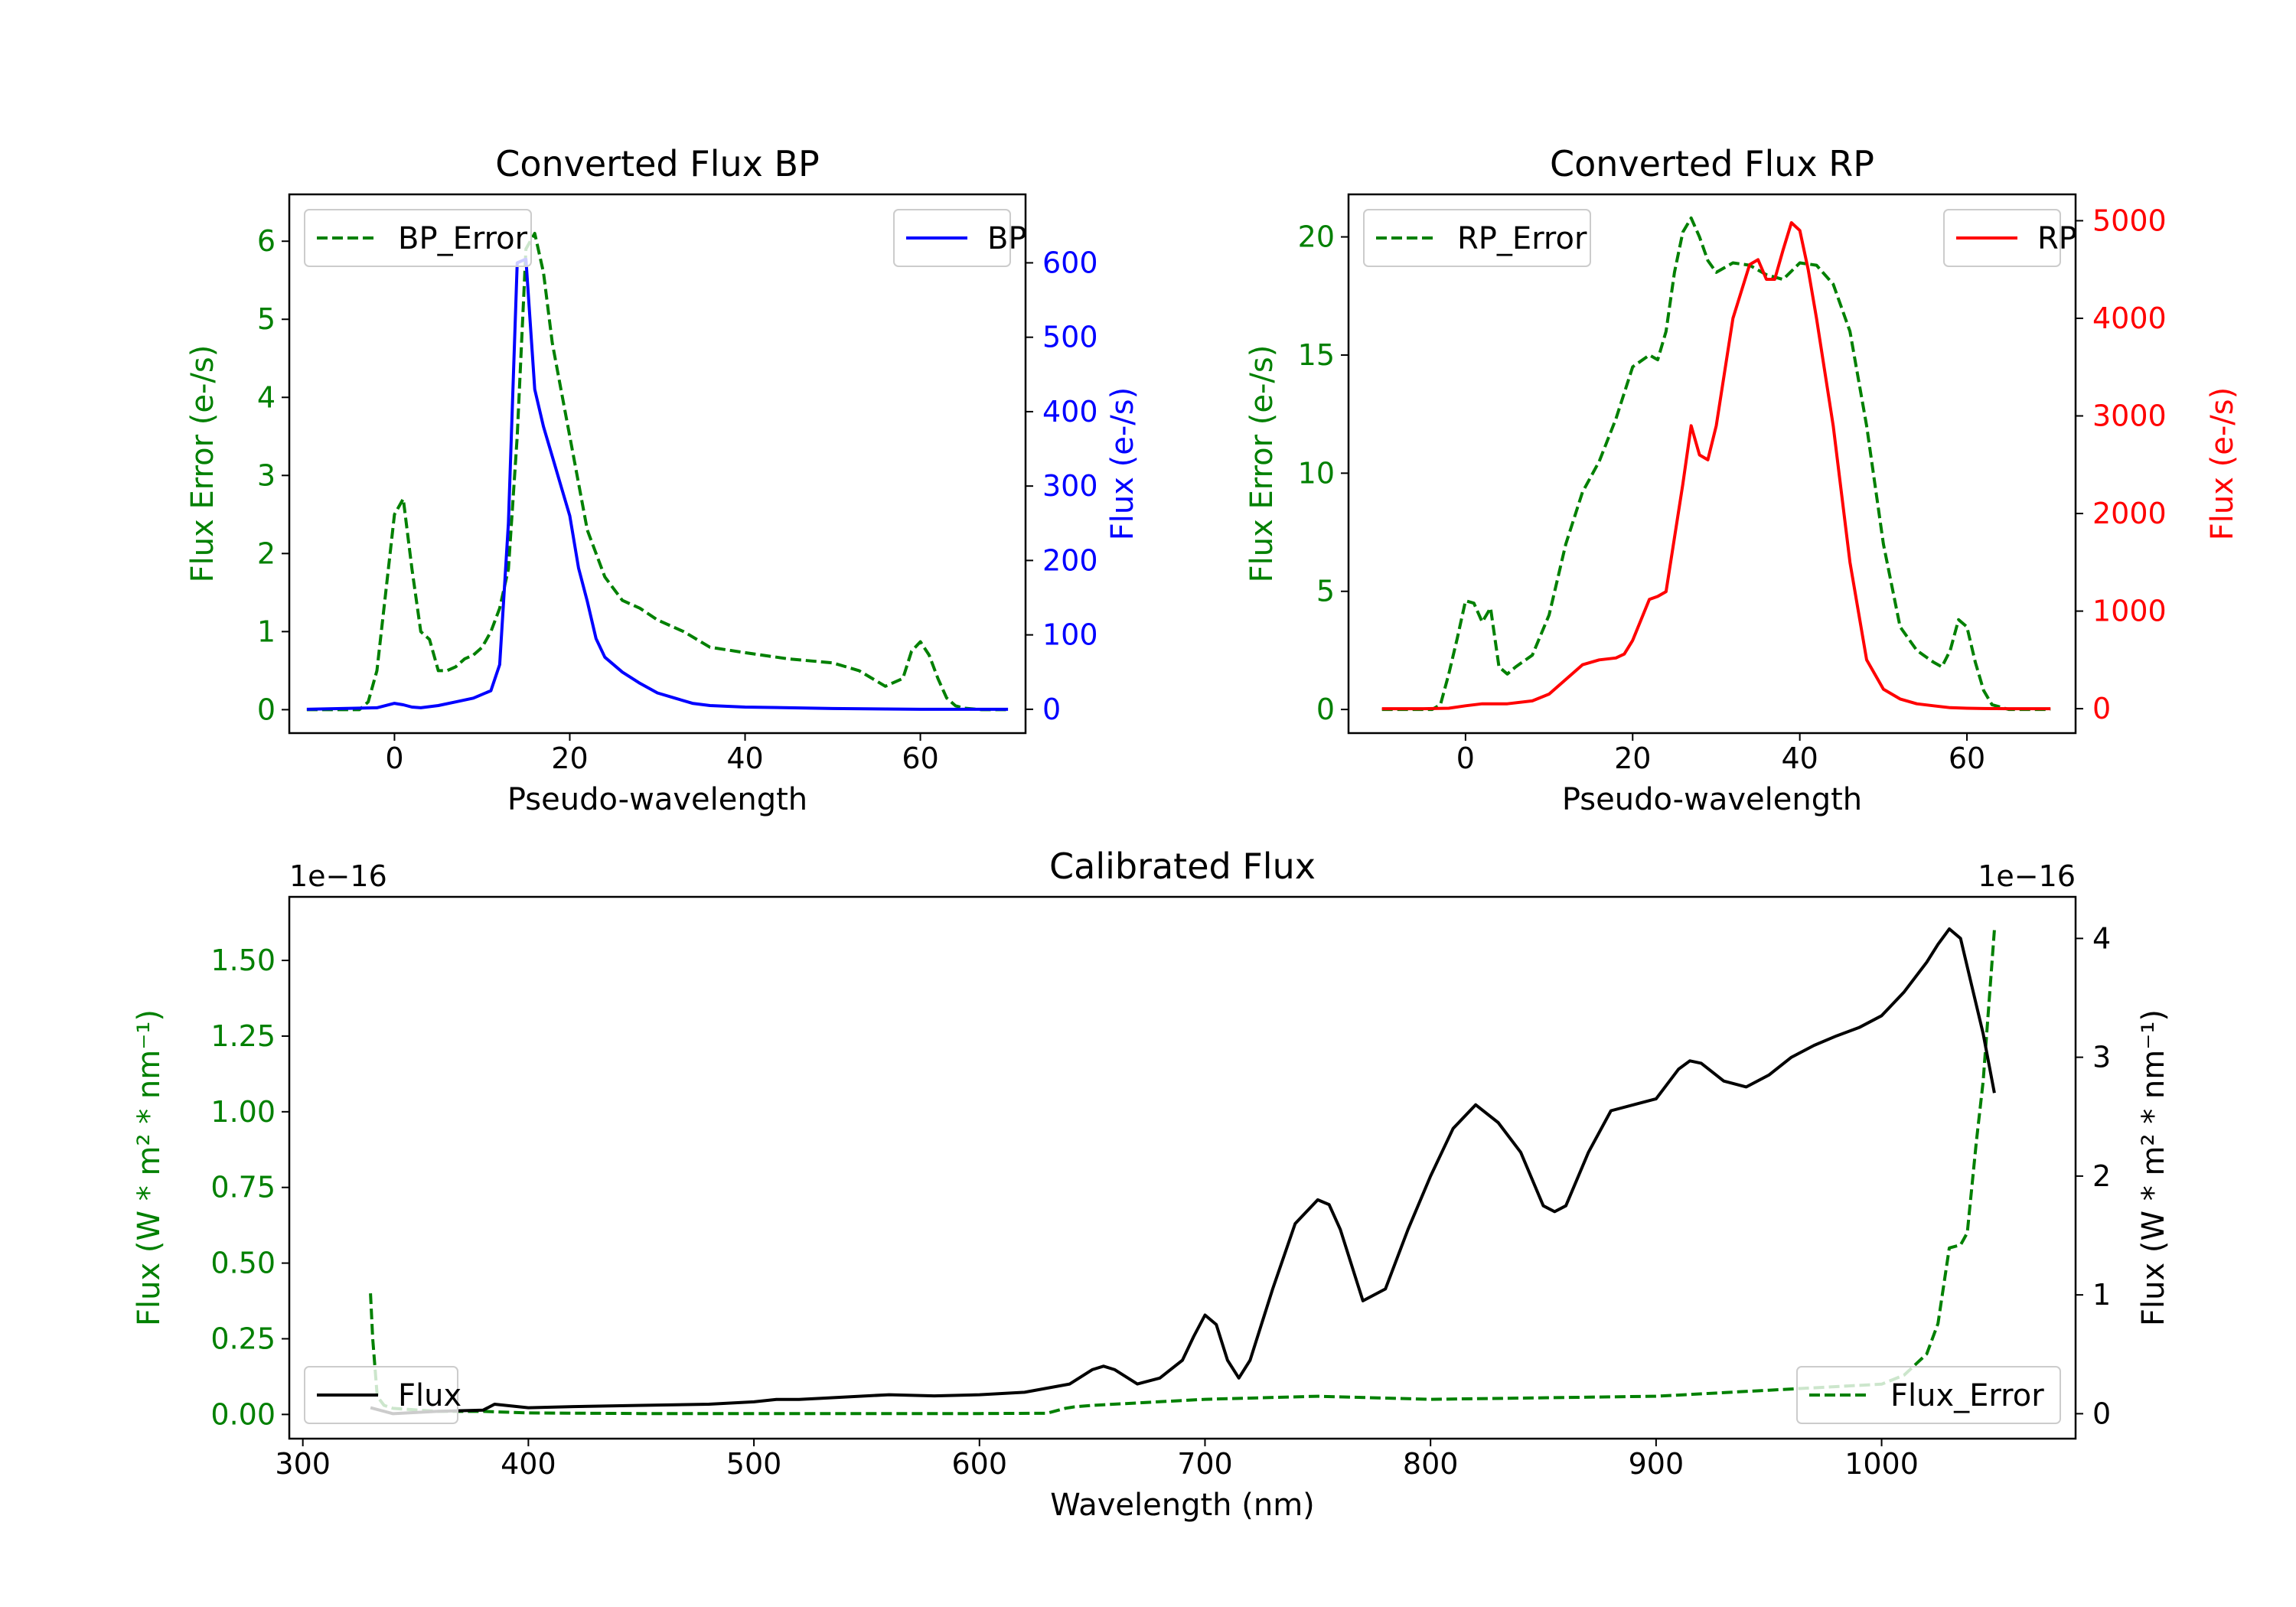  I want to click on x-tick-label: 700, so click(1205, 1464).